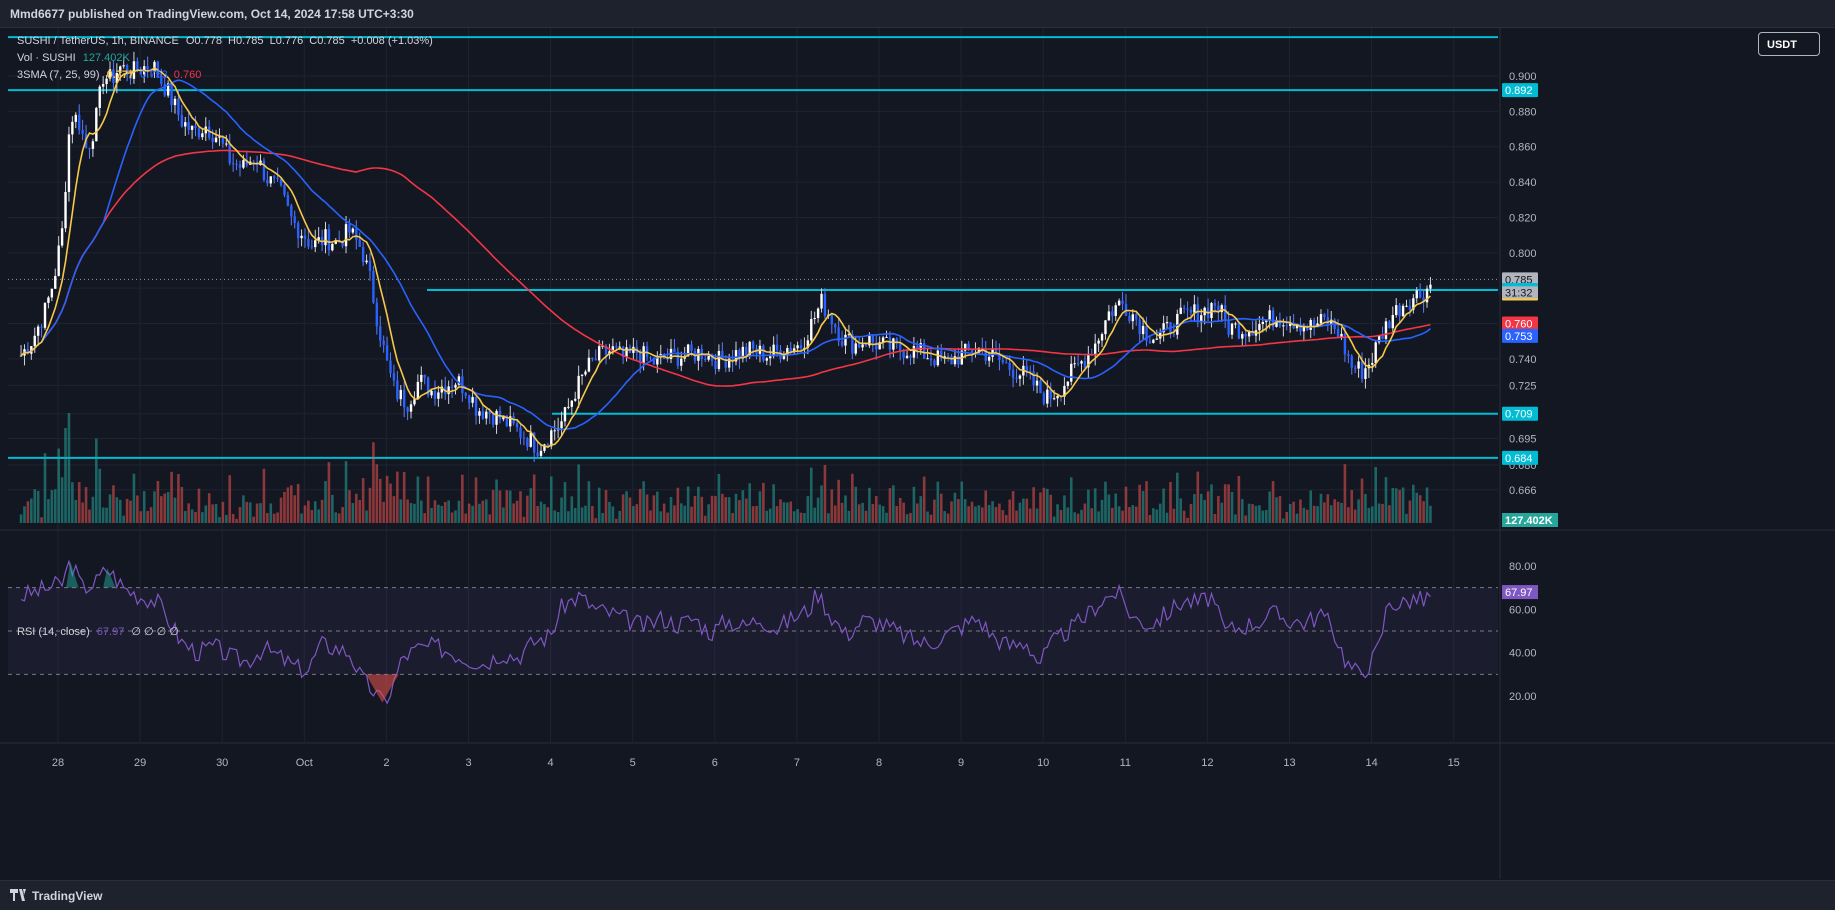  What do you see at coordinates (1523, 610) in the screenshot?
I see `rsi-tick-label: 60.00` at bounding box center [1523, 610].